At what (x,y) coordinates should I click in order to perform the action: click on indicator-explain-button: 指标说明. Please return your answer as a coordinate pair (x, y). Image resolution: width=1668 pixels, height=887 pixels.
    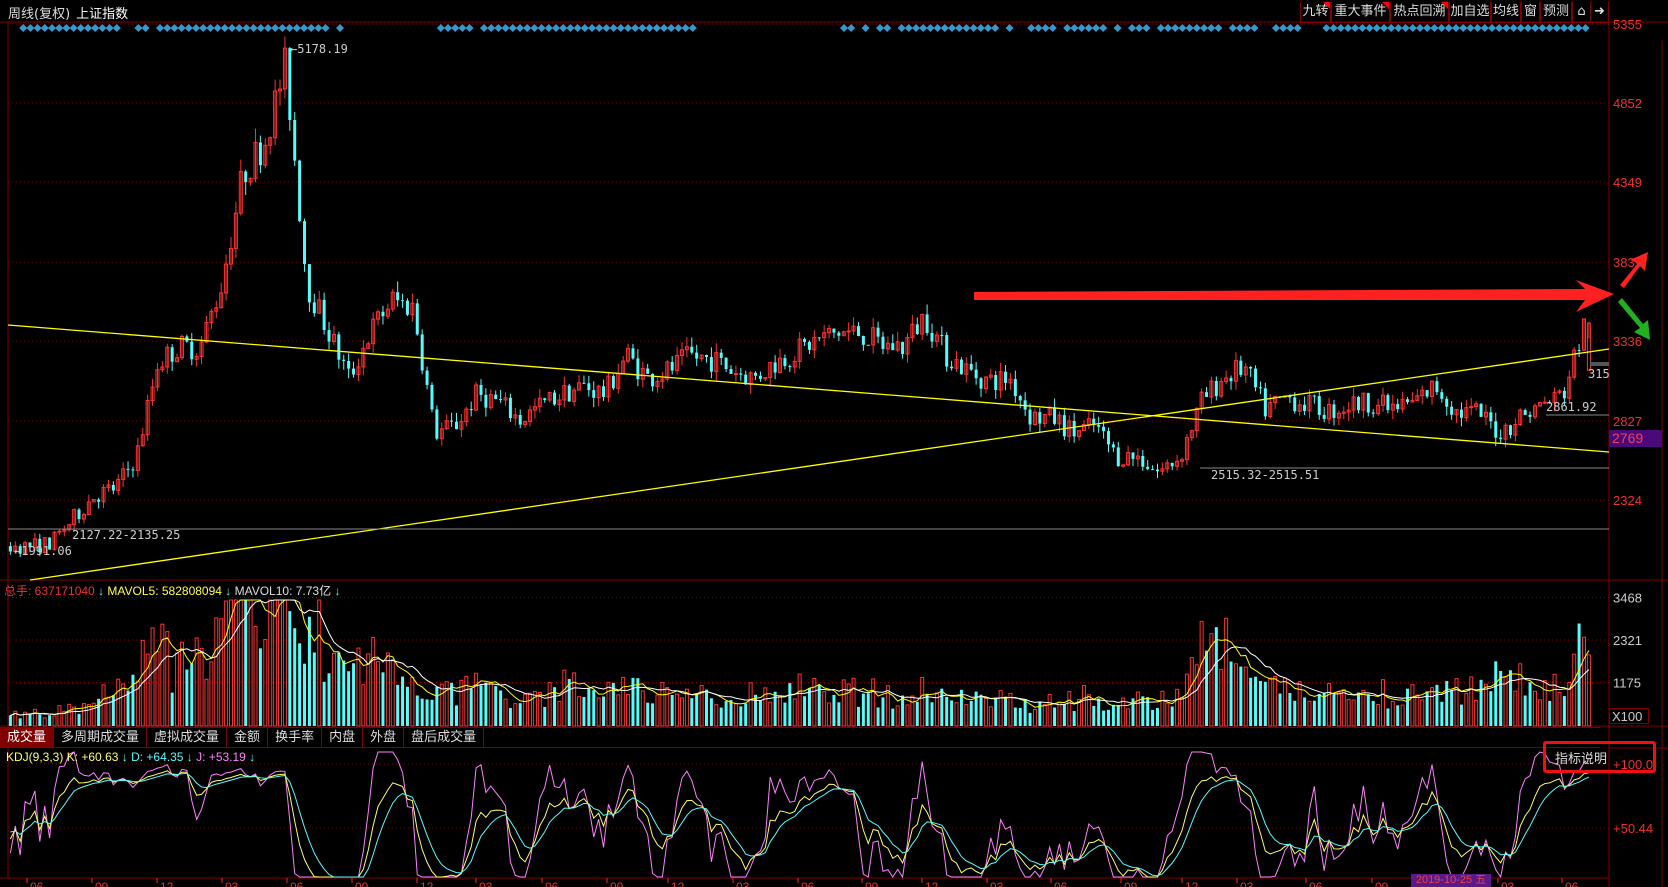
    Looking at the image, I should click on (1599, 757).